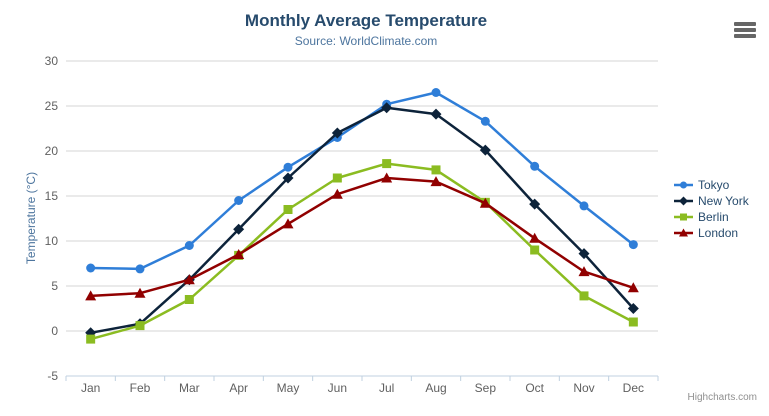 The image size is (769, 416). What do you see at coordinates (583, 388) in the screenshot?
I see `x-axis-tick-label: Nov` at bounding box center [583, 388].